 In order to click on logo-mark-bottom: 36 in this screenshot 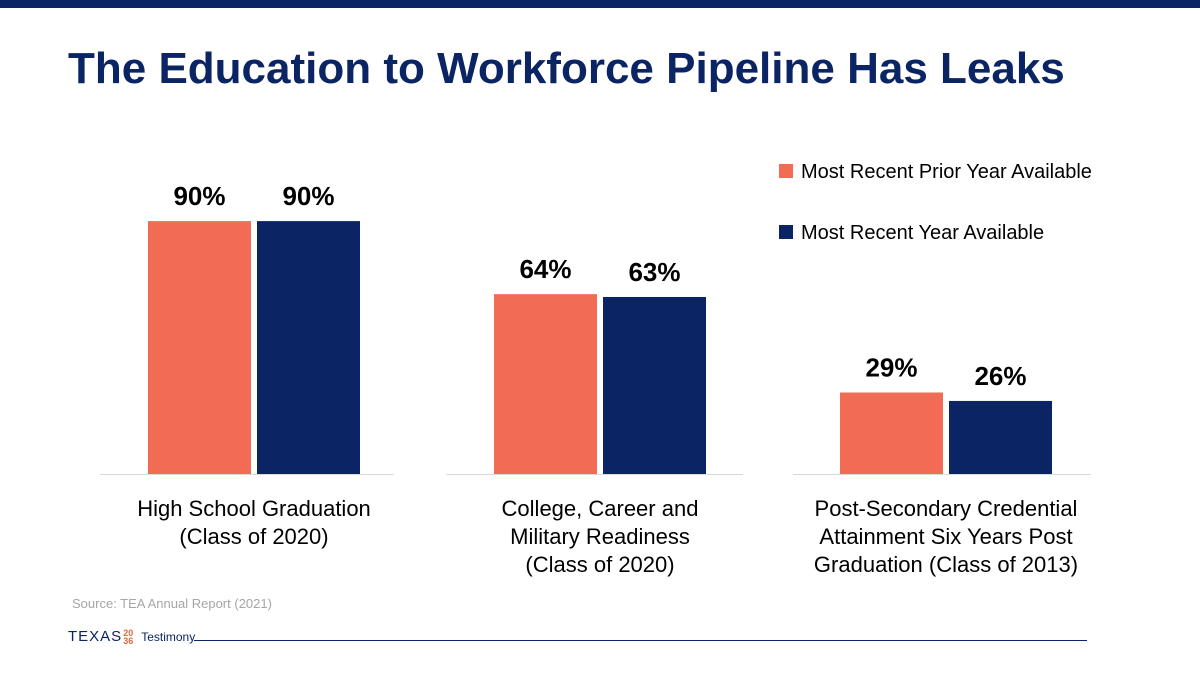, I will do `click(128, 640)`.